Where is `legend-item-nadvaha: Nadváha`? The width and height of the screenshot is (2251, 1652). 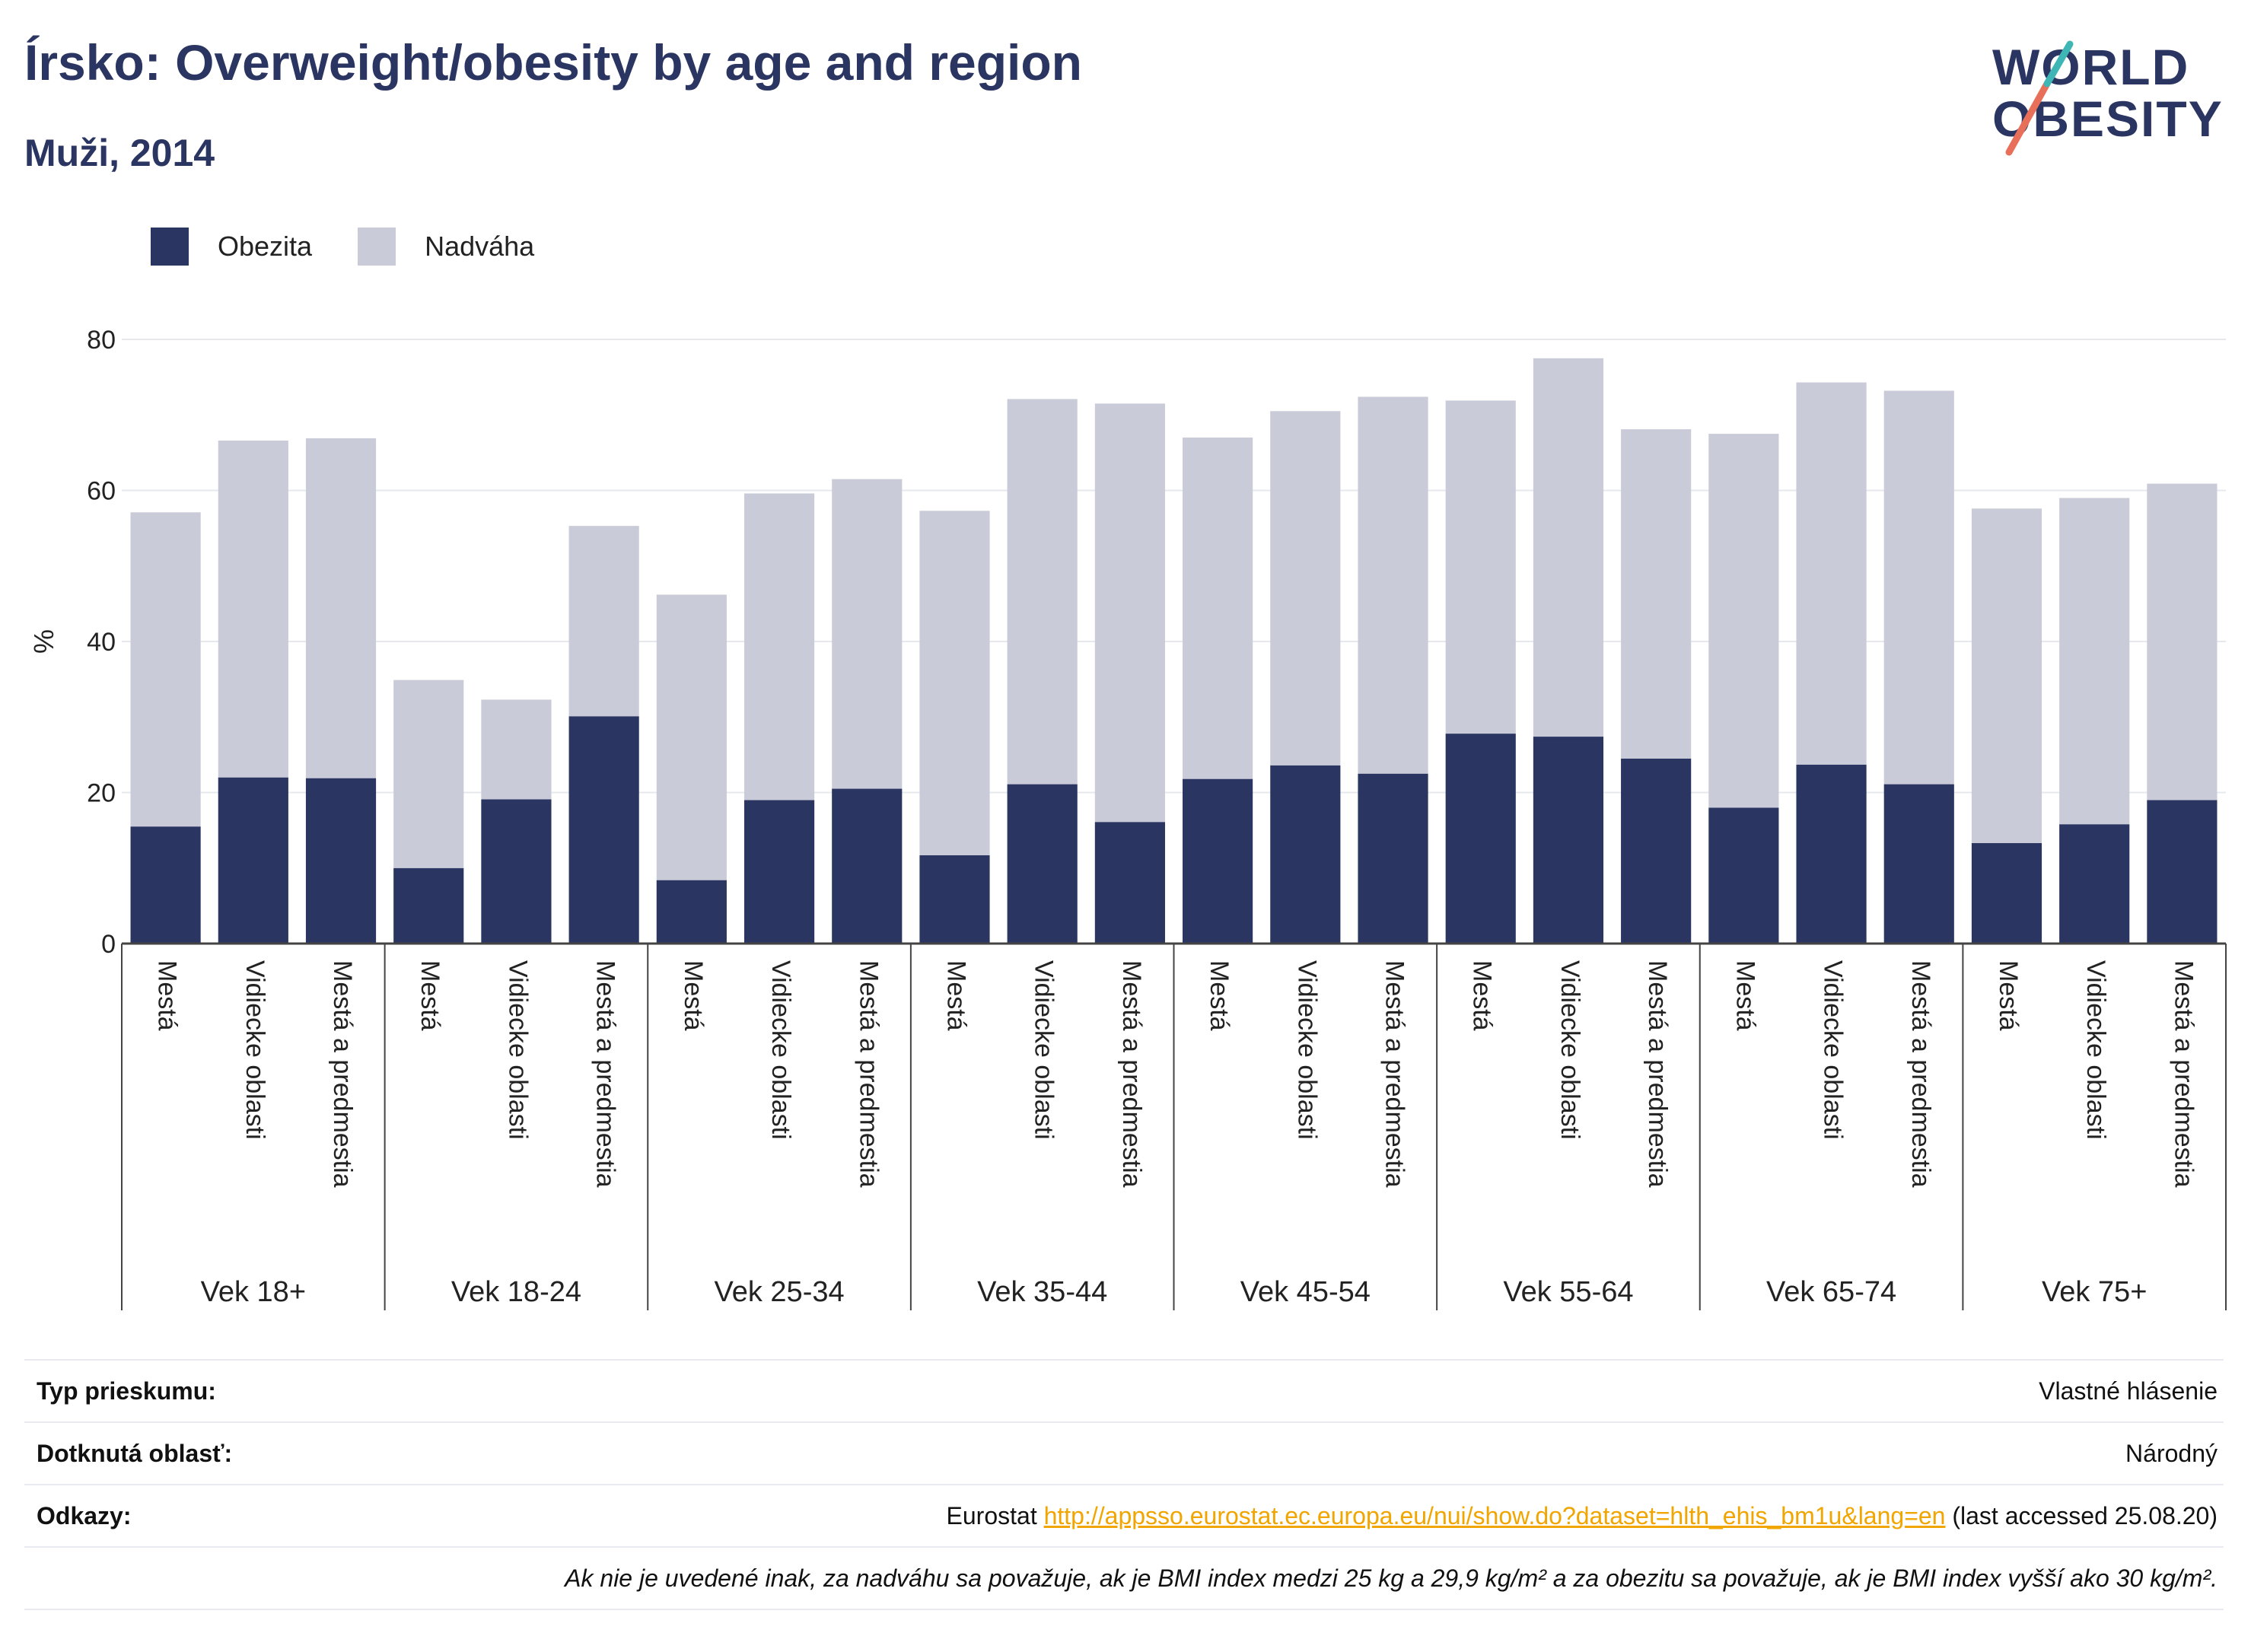
legend-item-nadvaha: Nadváha is located at coordinates (446, 247).